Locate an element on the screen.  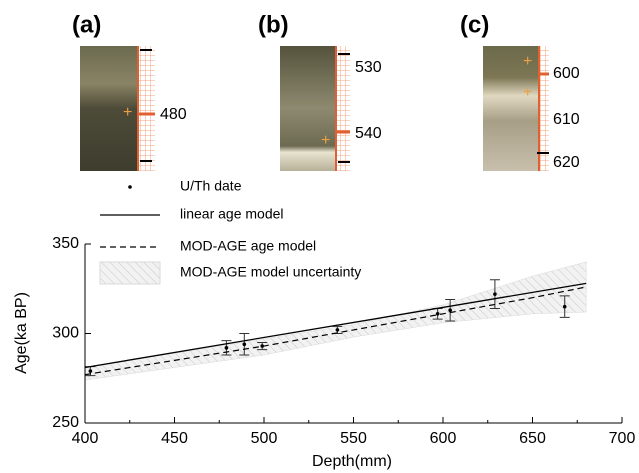
x-tick-label: 450 is located at coordinates (174, 438).